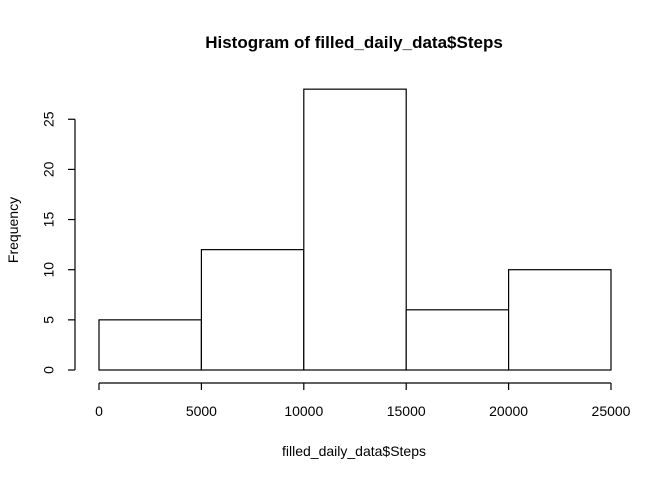 This screenshot has width=672, height=480. What do you see at coordinates (508, 411) in the screenshot?
I see `x-tick-label: 20000` at bounding box center [508, 411].